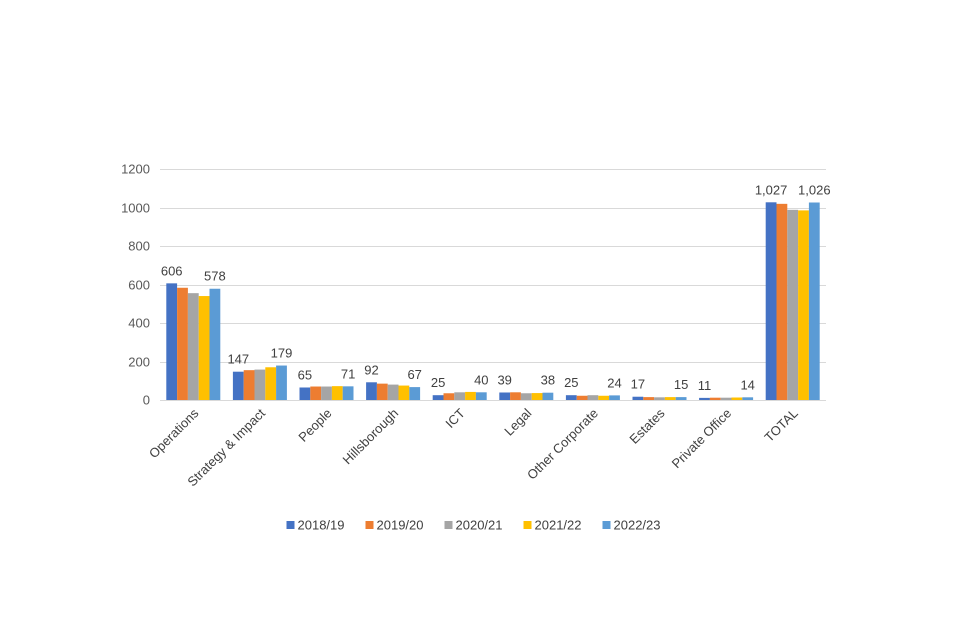 This screenshot has width=960, height=640. I want to click on x-category-label: Operations, so click(174, 433).